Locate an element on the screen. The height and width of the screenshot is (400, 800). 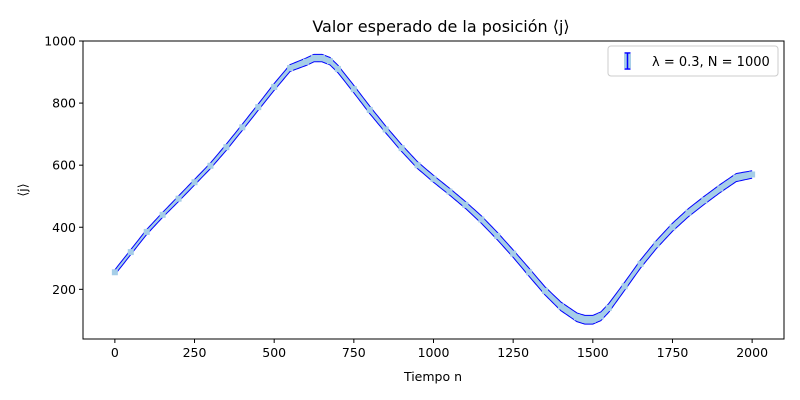
y-tick-label: 600 is located at coordinates (64, 165).